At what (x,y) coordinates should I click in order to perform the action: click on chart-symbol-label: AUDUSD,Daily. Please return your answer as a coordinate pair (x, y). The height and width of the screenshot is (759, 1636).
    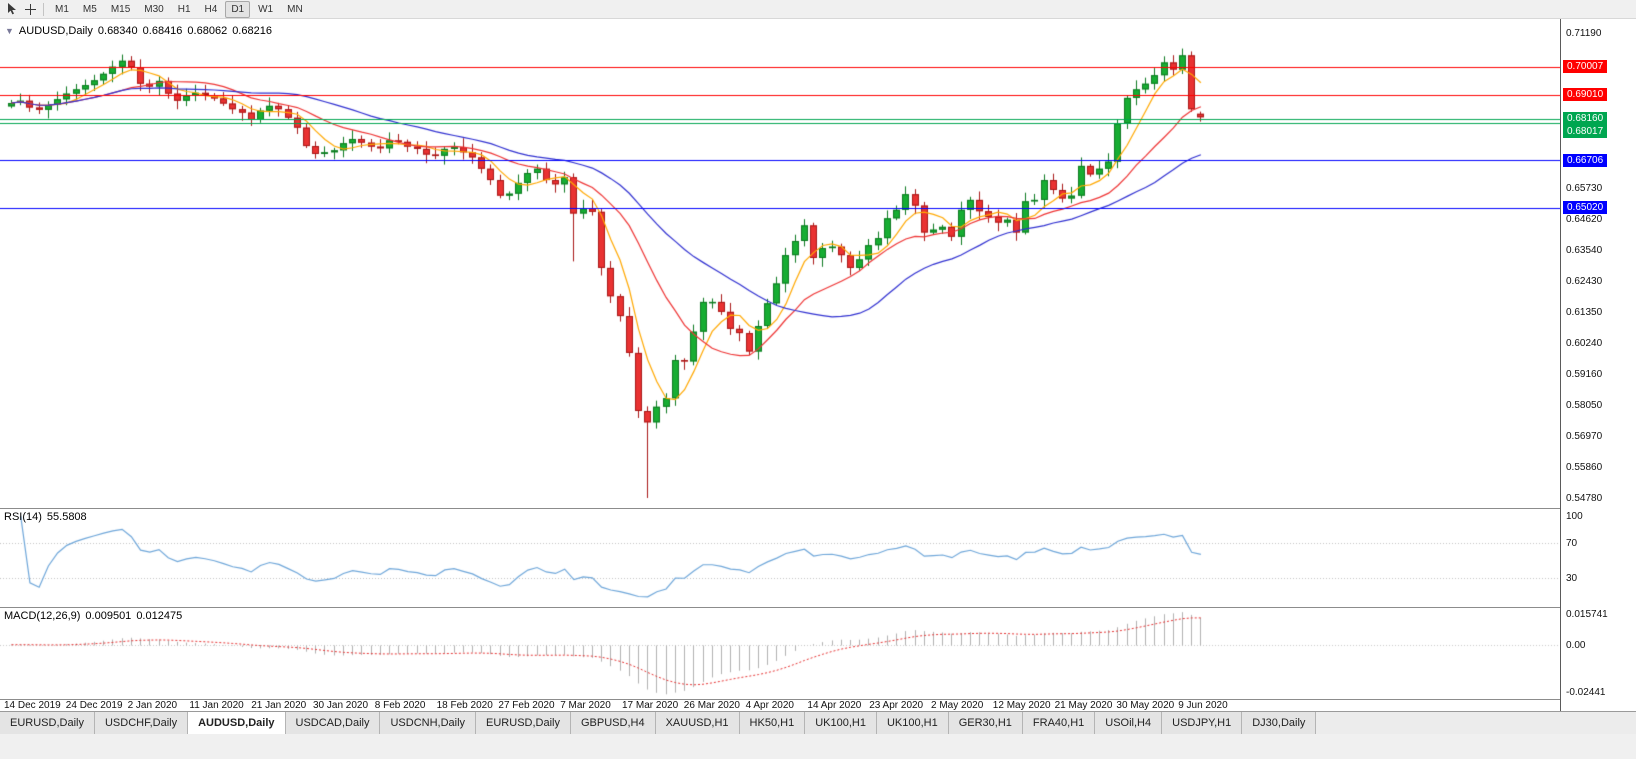
    Looking at the image, I should click on (55, 31).